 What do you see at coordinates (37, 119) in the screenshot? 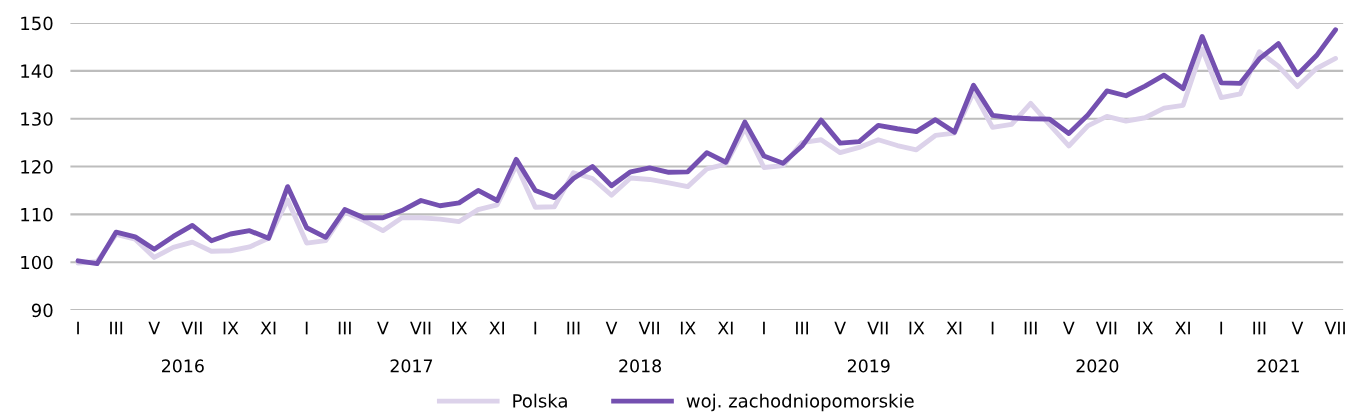
I see `y-tick-label: 130` at bounding box center [37, 119].